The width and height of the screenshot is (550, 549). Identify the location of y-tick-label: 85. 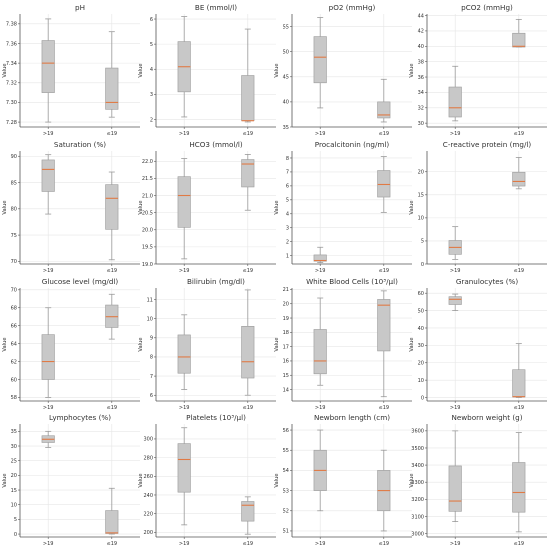
(14, 183).